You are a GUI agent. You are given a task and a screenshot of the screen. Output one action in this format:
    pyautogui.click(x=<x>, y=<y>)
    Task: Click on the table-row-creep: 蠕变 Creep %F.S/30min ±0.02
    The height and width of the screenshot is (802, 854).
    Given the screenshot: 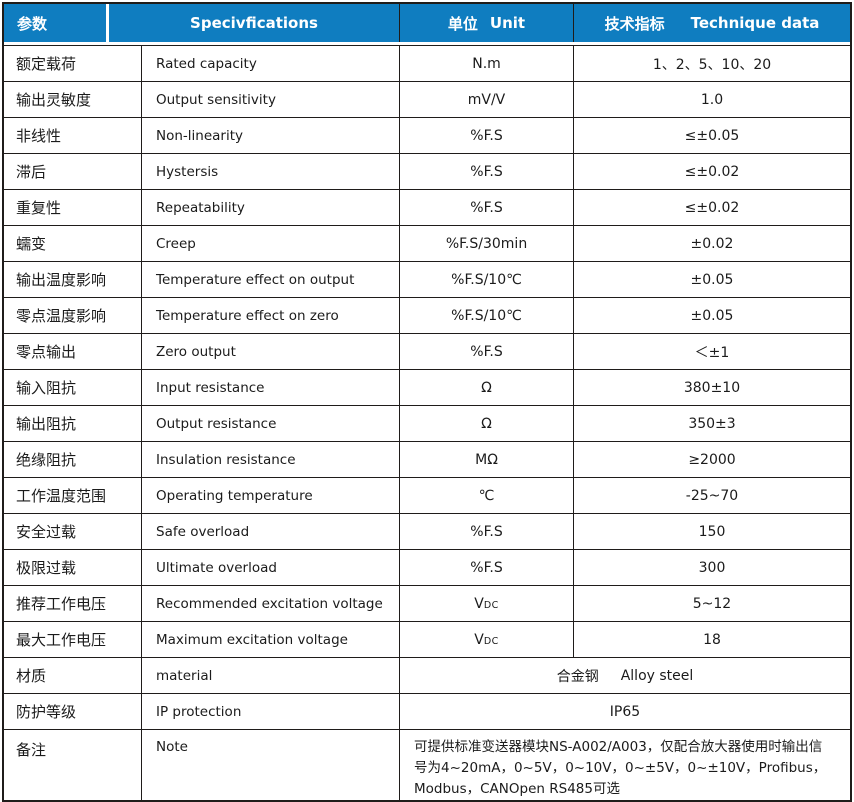 What is the action you would take?
    pyautogui.click(x=427, y=243)
    